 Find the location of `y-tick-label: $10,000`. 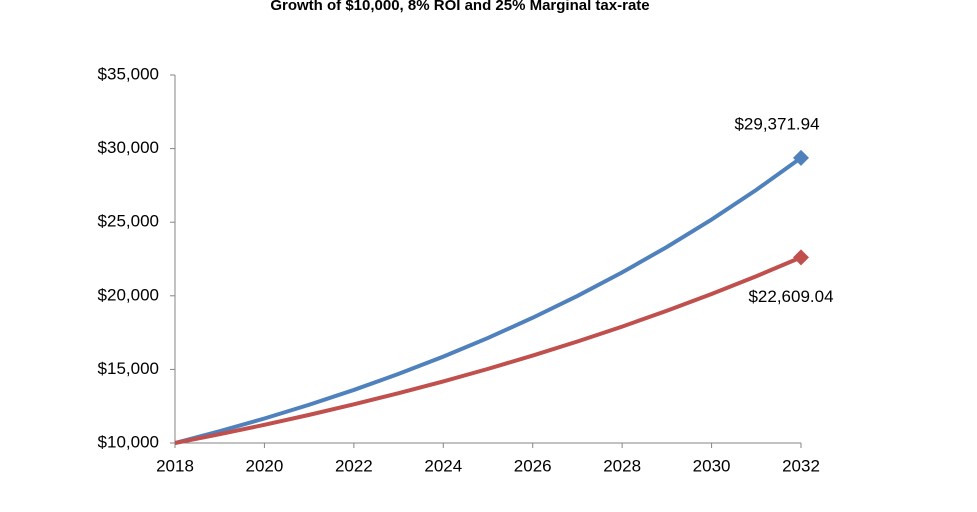

y-tick-label: $10,000 is located at coordinates (128, 441).